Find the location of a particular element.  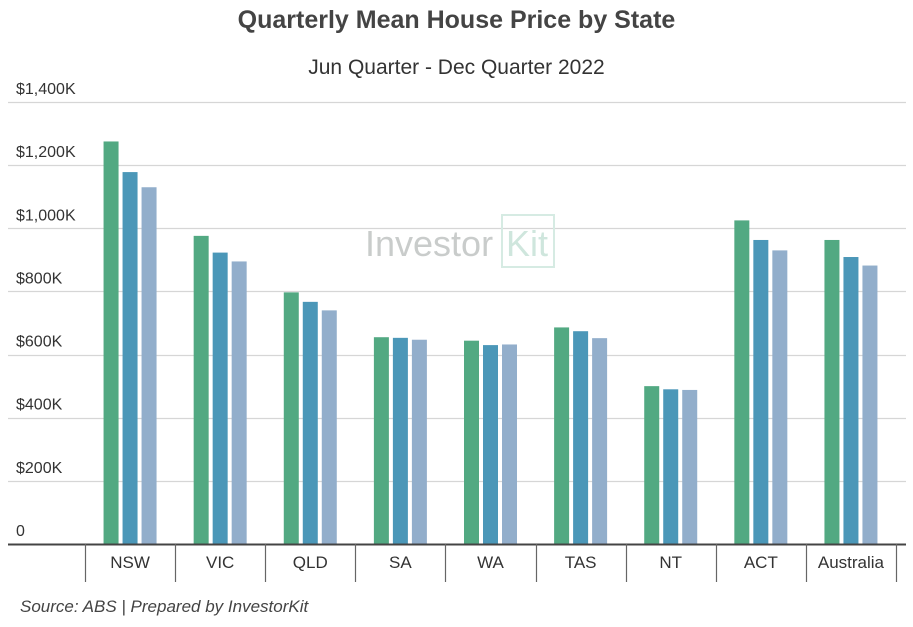

x-tick-label: Australia is located at coordinates (851, 562).